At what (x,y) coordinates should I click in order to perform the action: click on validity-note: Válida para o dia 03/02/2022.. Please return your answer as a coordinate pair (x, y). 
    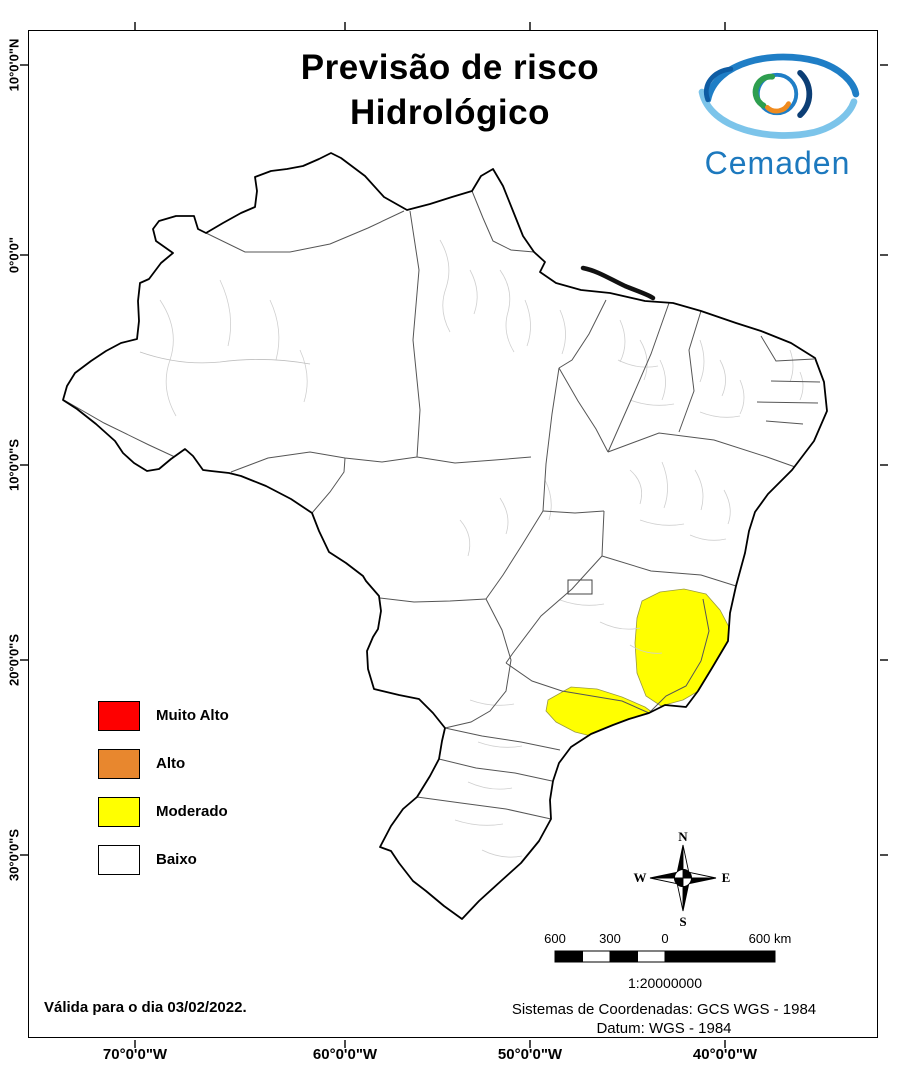
    Looking at the image, I should click on (145, 1007).